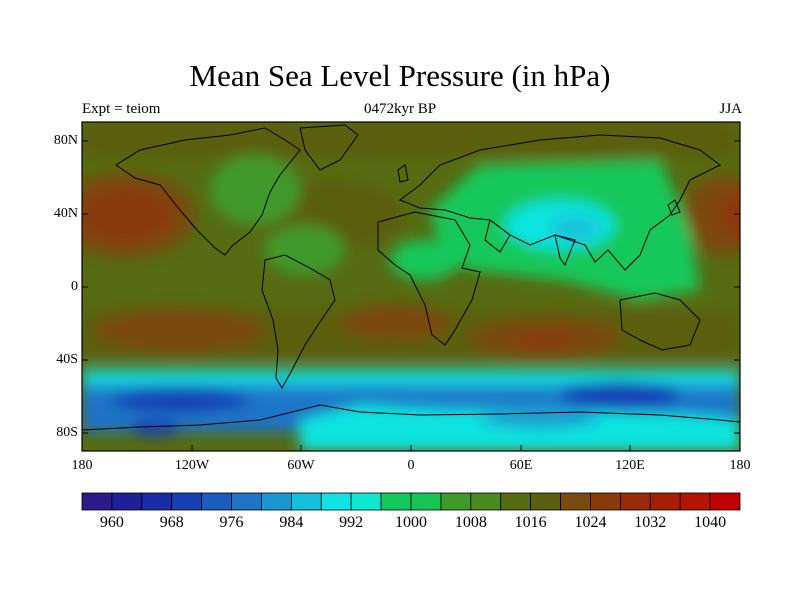  I want to click on colorbar-label: 1008, so click(470, 522).